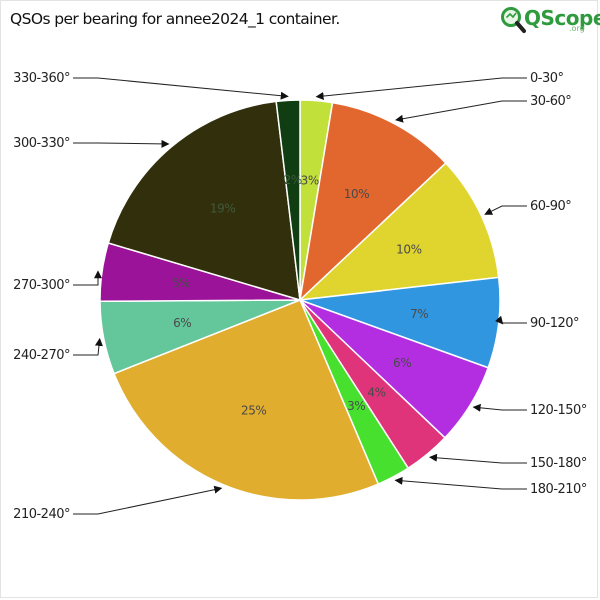 The image size is (600, 600). Describe the element at coordinates (547, 78) in the screenshot. I see `slice-category-label: 0-30°` at that location.